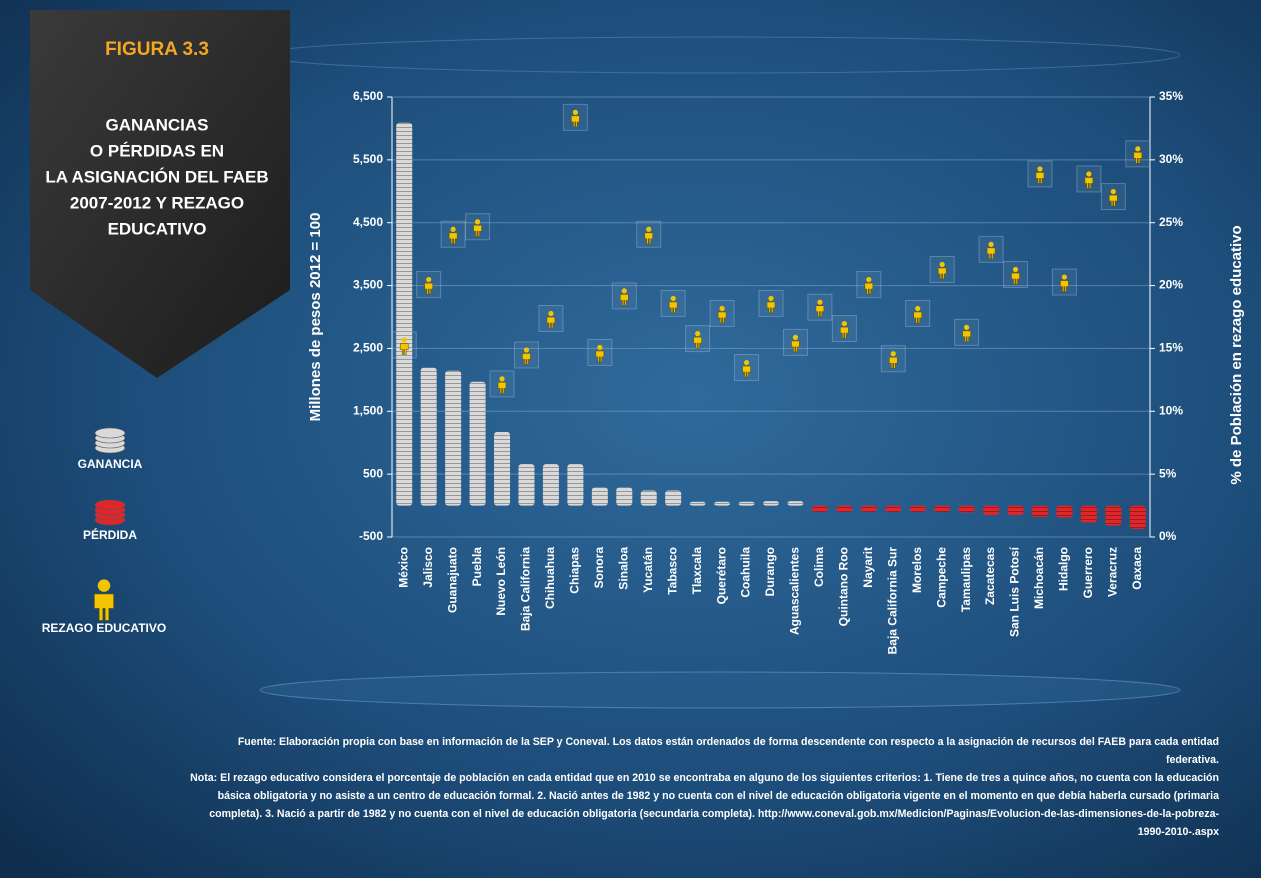  What do you see at coordinates (403, 567) in the screenshot?
I see `x-tick-label: México` at bounding box center [403, 567].